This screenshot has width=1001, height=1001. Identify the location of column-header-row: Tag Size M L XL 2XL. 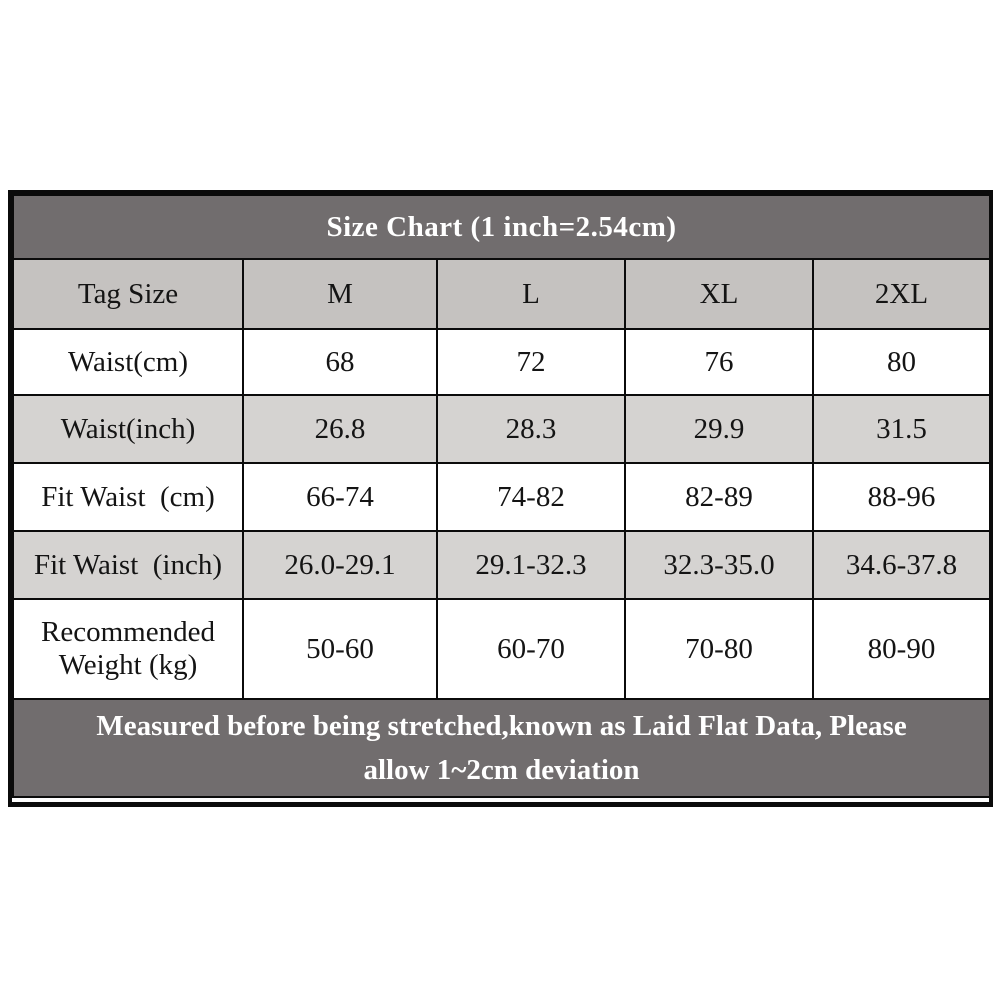
(502, 294).